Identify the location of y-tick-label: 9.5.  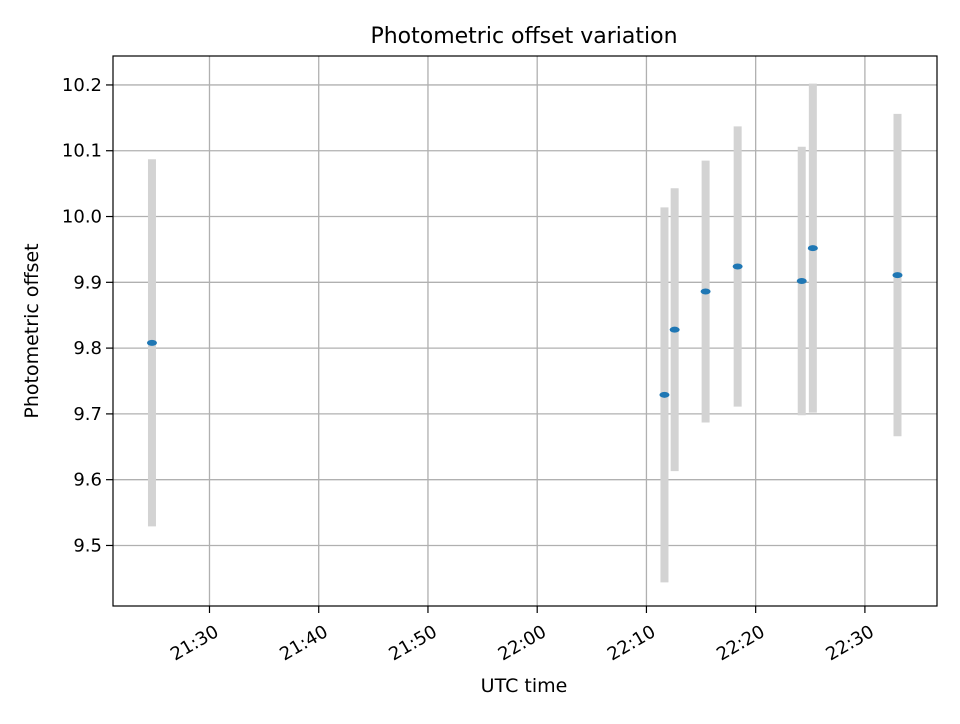
(87, 545).